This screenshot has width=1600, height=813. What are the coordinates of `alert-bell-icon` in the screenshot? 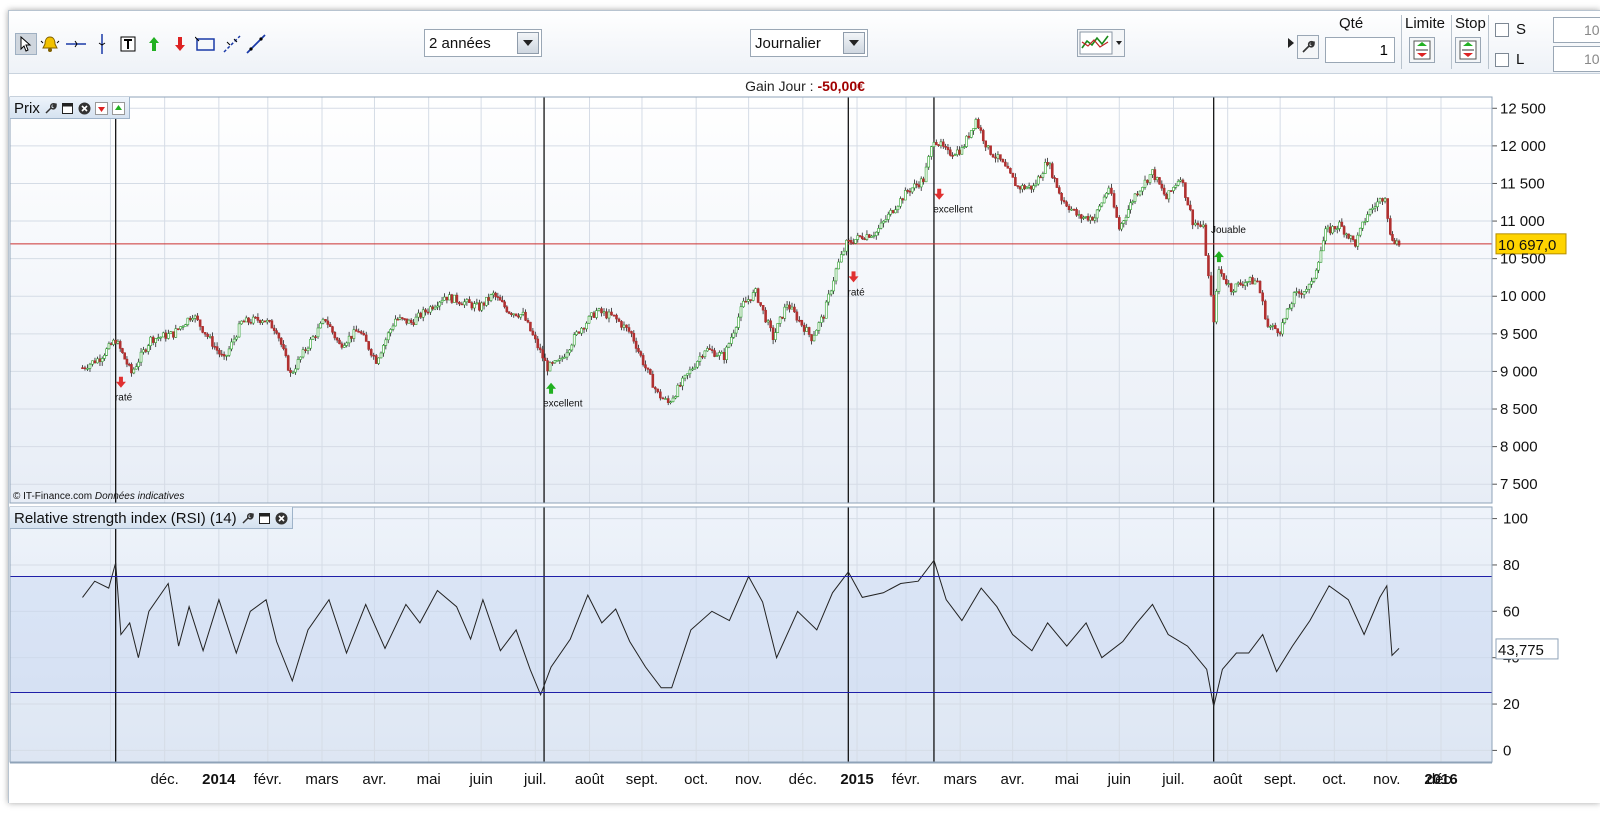 It's located at (50, 44).